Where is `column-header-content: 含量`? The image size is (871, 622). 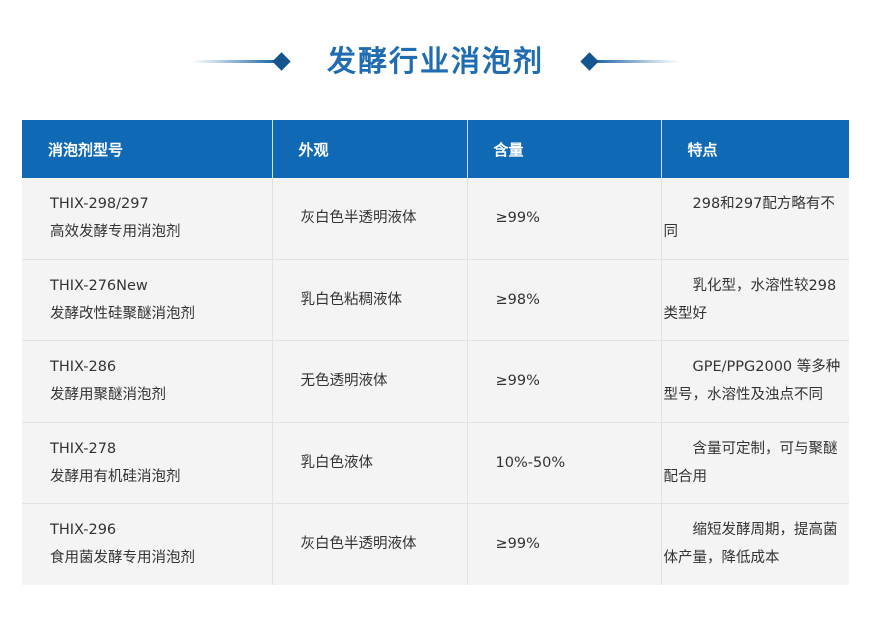 column-header-content: 含量 is located at coordinates (564, 149).